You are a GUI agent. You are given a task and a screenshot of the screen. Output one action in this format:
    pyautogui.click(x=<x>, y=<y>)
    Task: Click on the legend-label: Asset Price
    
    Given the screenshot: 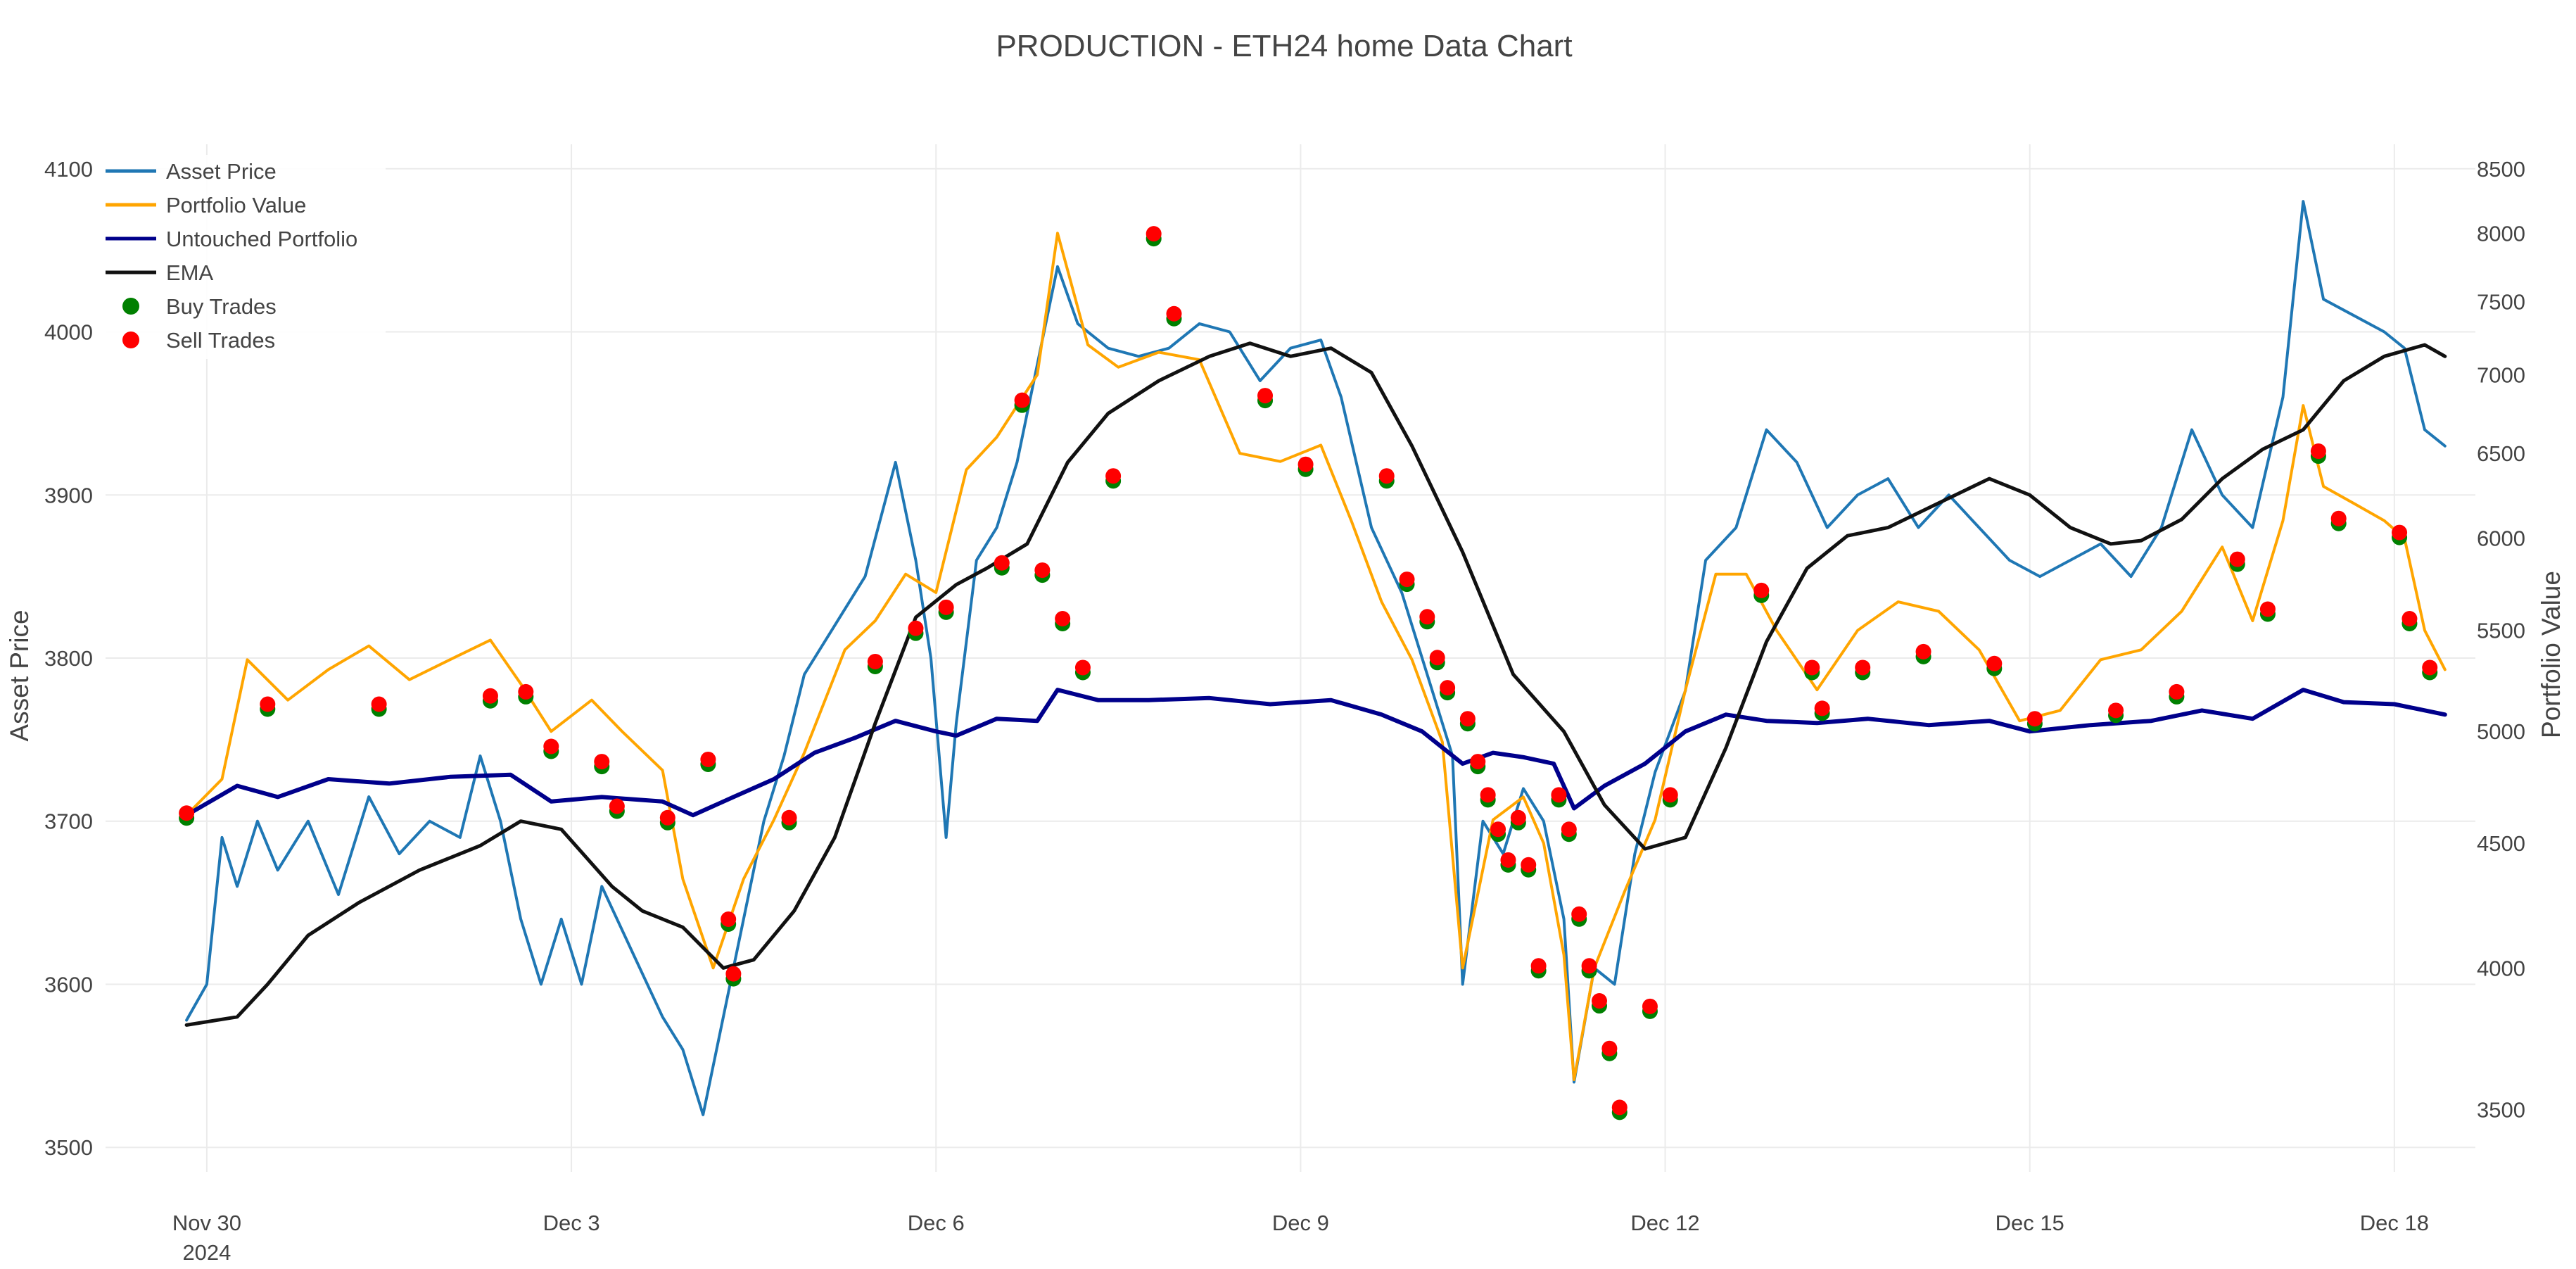 What is the action you would take?
    pyautogui.click(x=221, y=171)
    